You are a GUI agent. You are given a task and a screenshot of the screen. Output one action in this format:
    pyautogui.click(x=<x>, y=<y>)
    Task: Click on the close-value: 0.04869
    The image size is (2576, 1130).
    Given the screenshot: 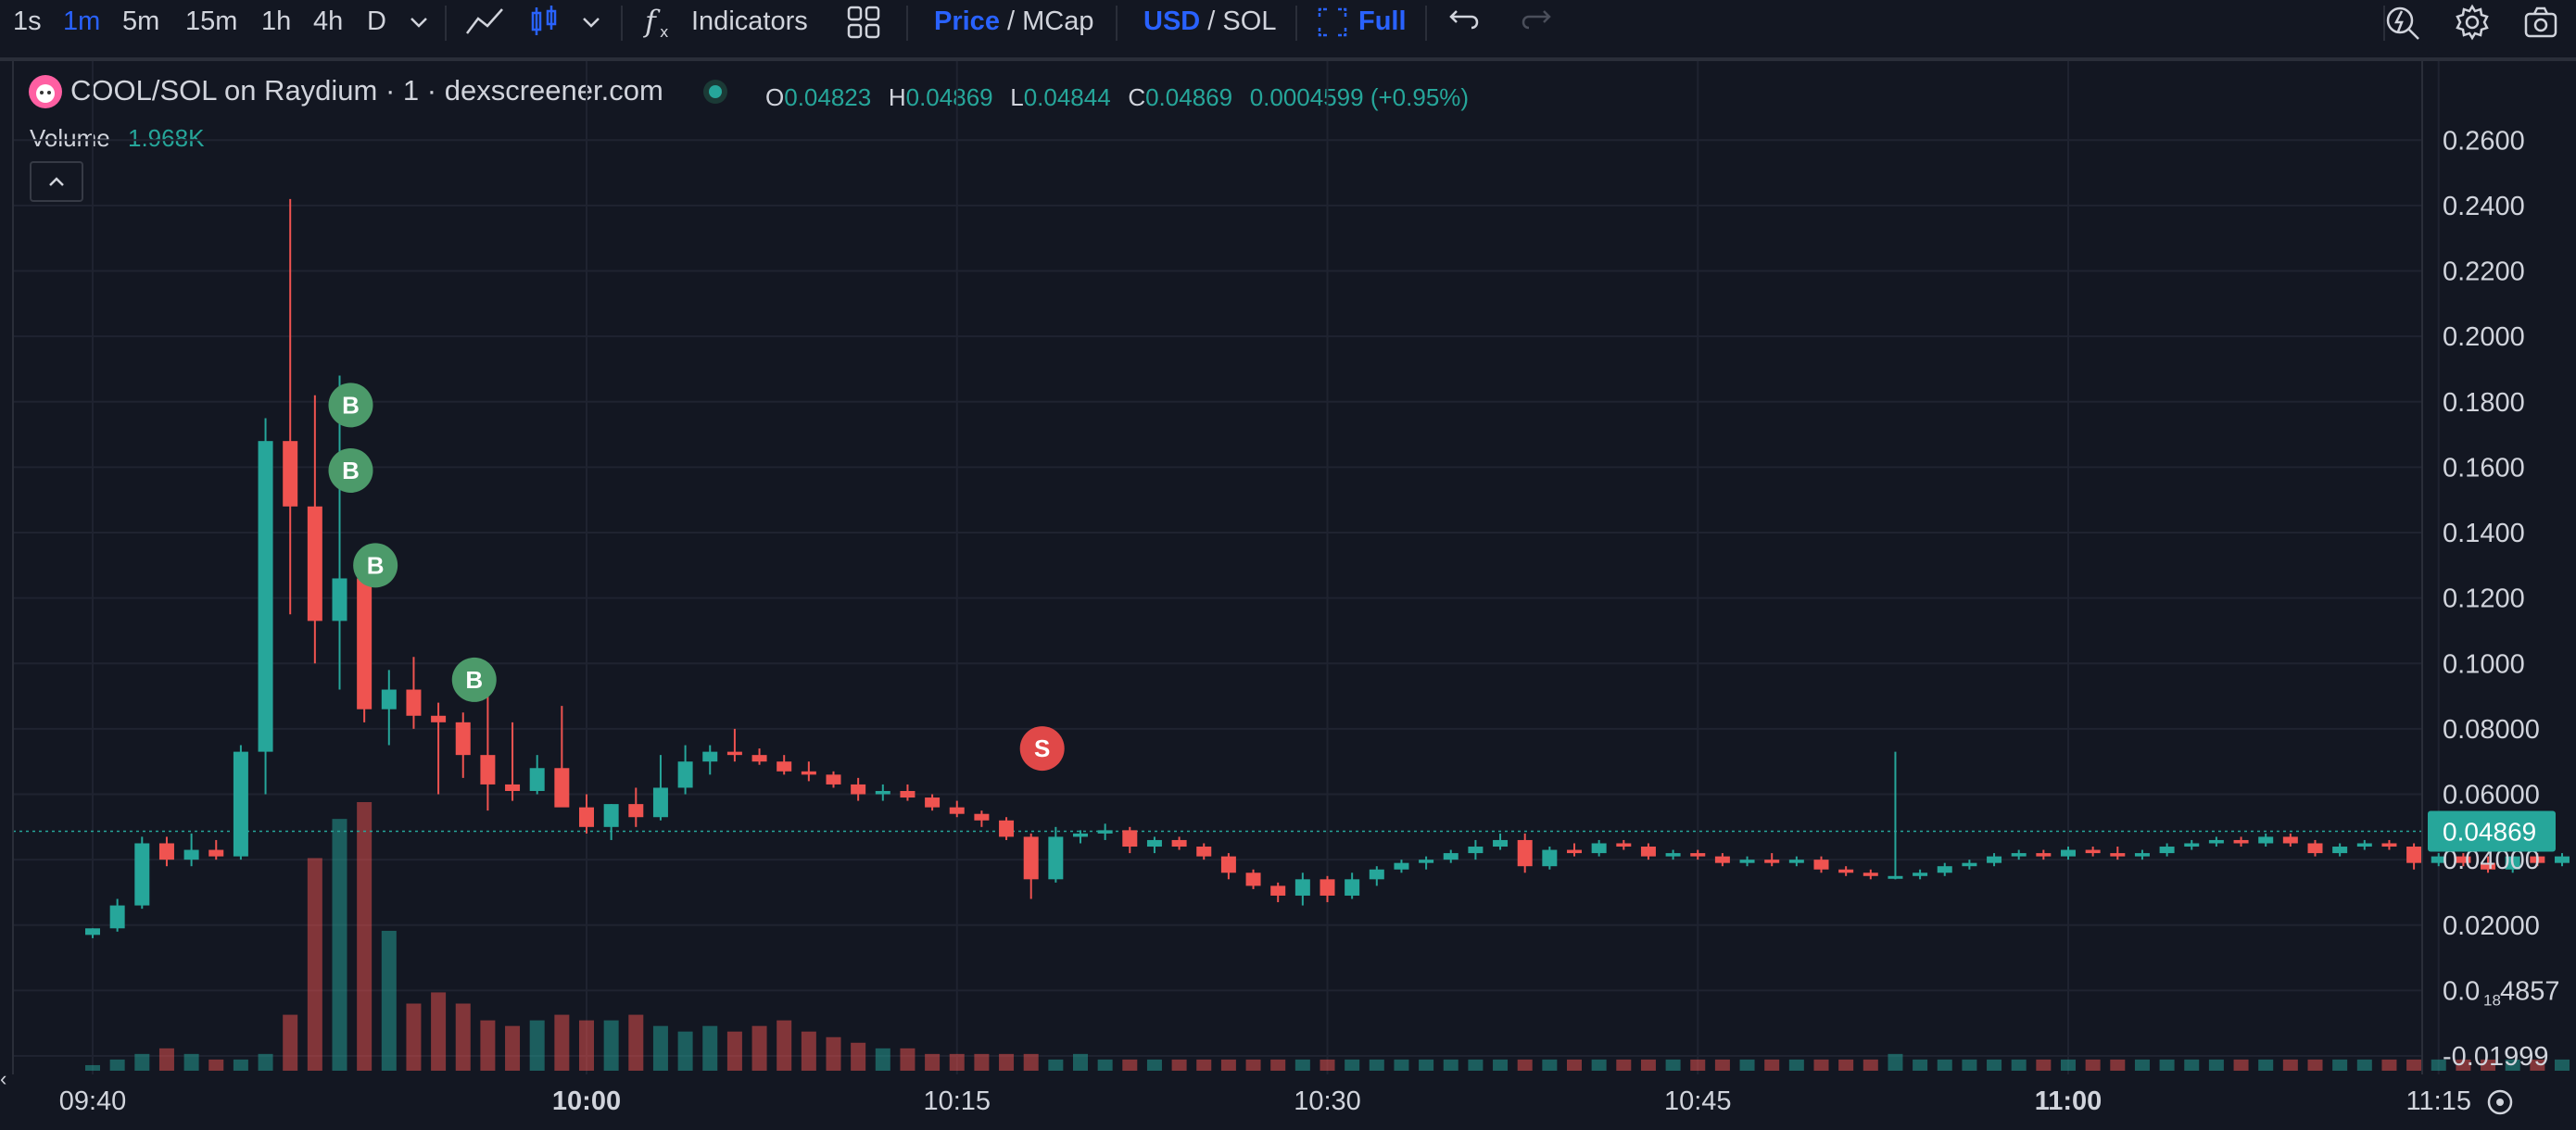 What is the action you would take?
    pyautogui.click(x=1189, y=97)
    